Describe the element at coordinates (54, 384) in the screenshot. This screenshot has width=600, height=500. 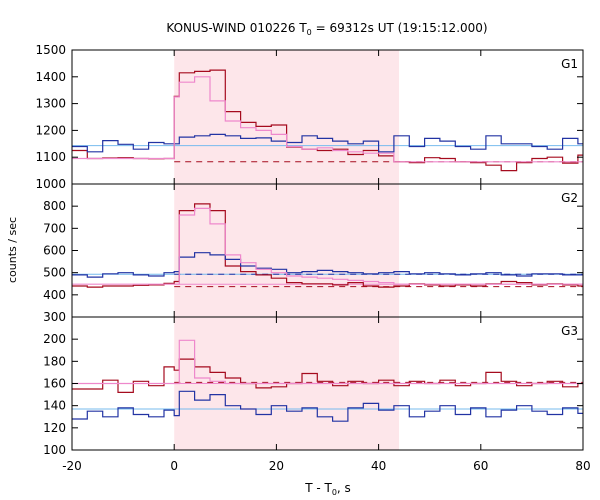
I see `y-tick-label: 160` at that location.